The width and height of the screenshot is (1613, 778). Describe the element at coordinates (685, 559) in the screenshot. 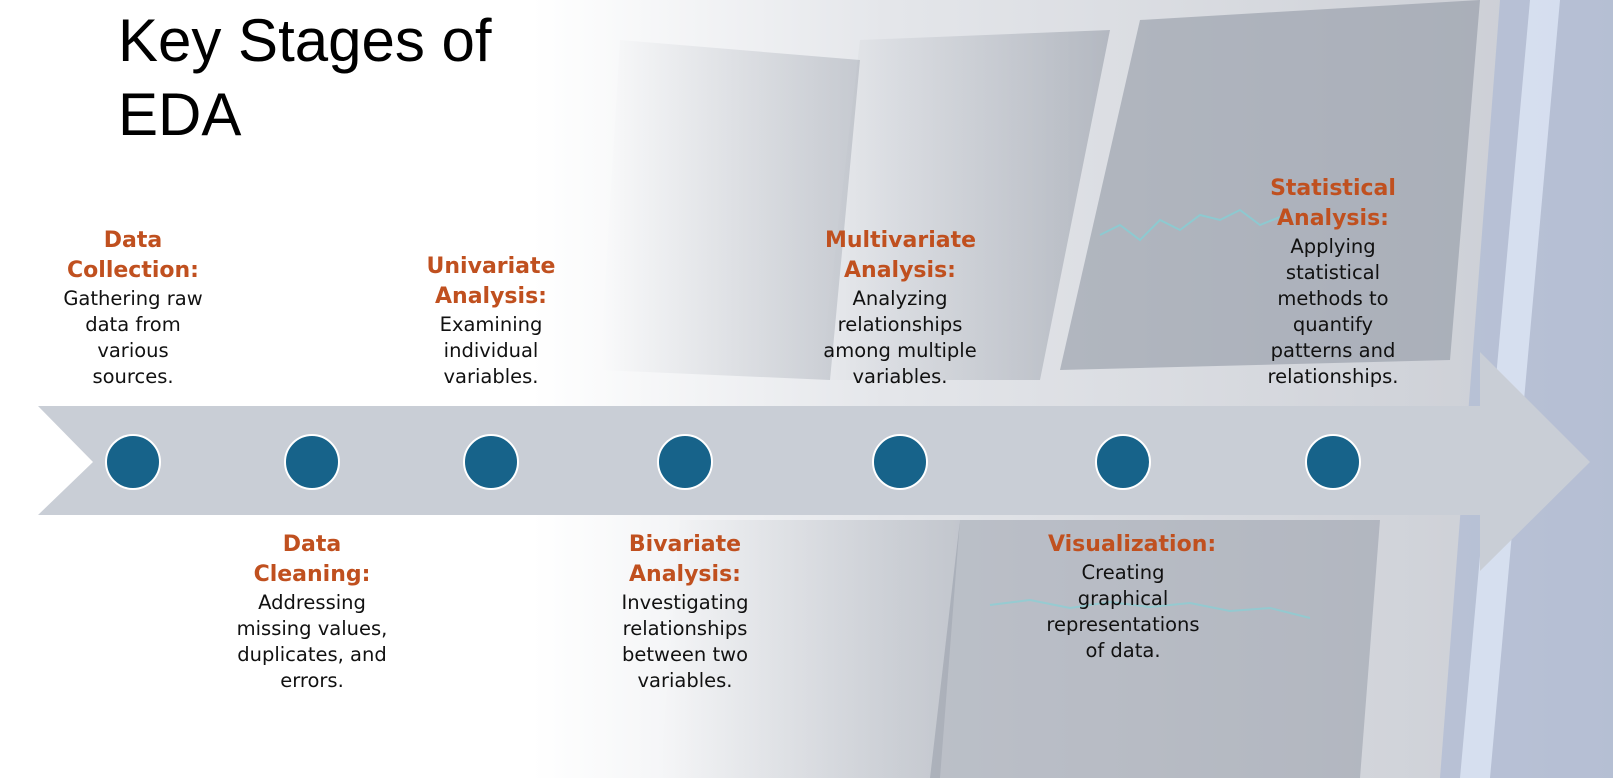

I see `stage-label: Bivariate Analysis:` at that location.